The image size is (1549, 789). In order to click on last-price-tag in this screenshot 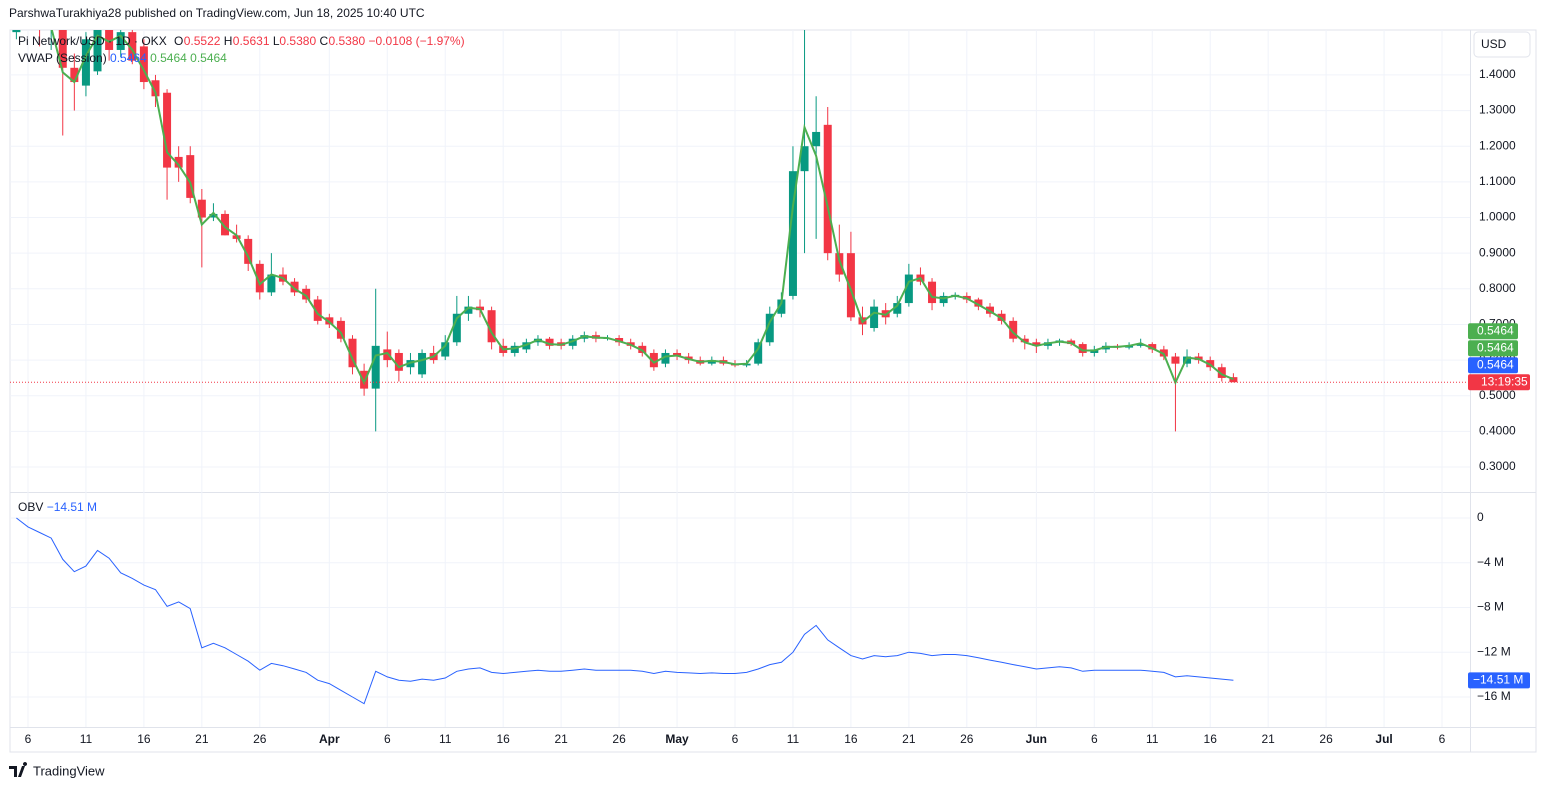, I will do `click(1499, 382)`.